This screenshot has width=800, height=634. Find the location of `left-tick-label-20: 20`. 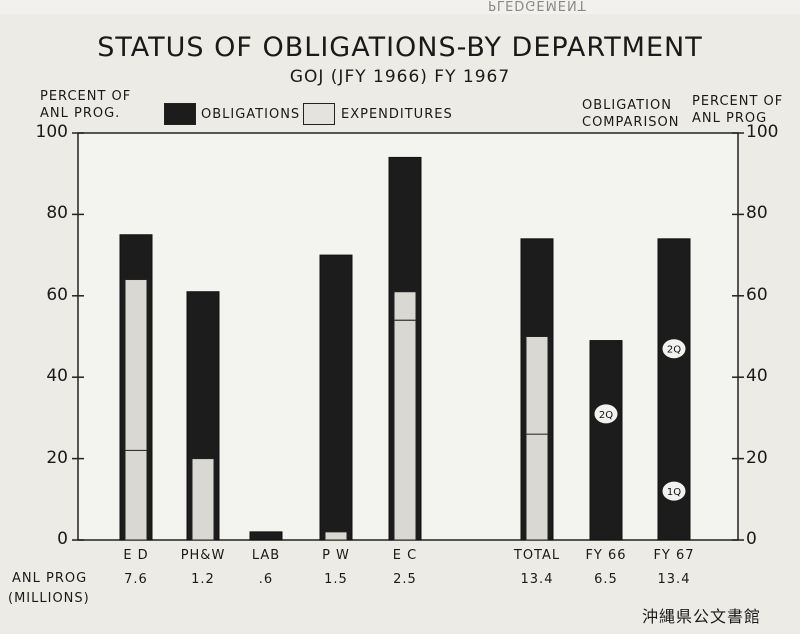

left-tick-label-20: 20 is located at coordinates (57, 457).